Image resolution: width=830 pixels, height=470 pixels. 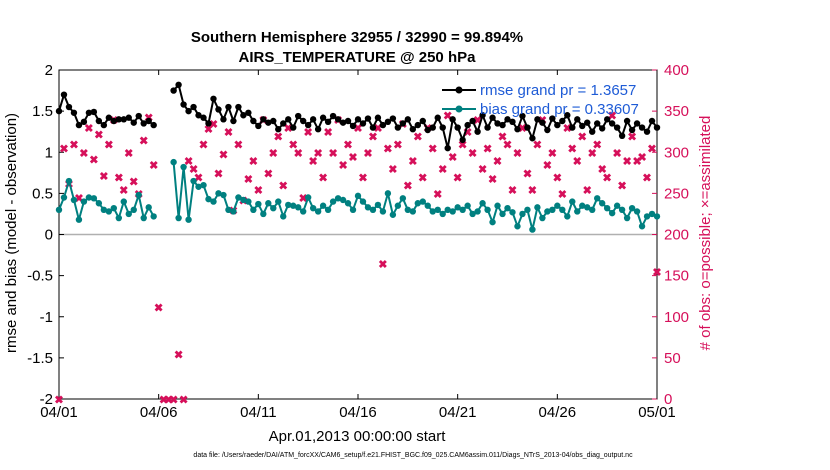 I want to click on x-tick-label: 04/16, so click(x=358, y=412).